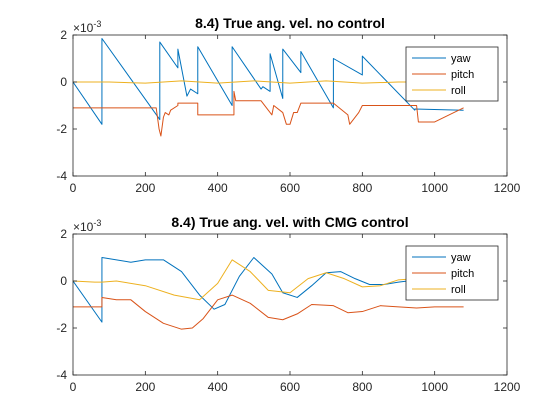  Describe the element at coordinates (289, 222) in the screenshot. I see `chart-title: 8.4) True ang. vel. with CMG control` at that location.